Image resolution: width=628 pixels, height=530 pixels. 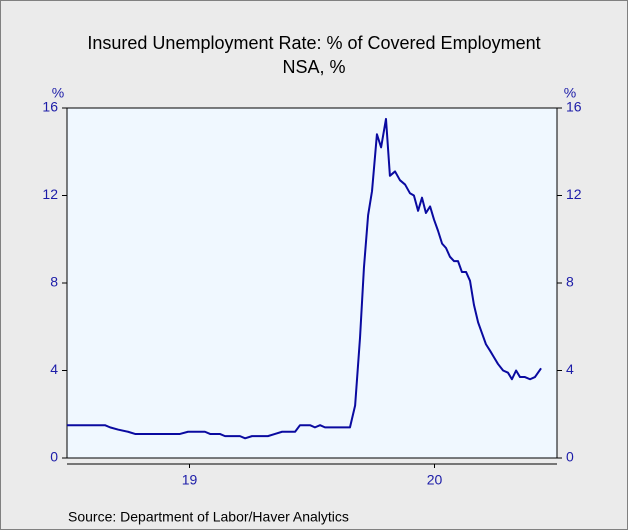 I want to click on y2-tick-label: 12, so click(x=574, y=194).